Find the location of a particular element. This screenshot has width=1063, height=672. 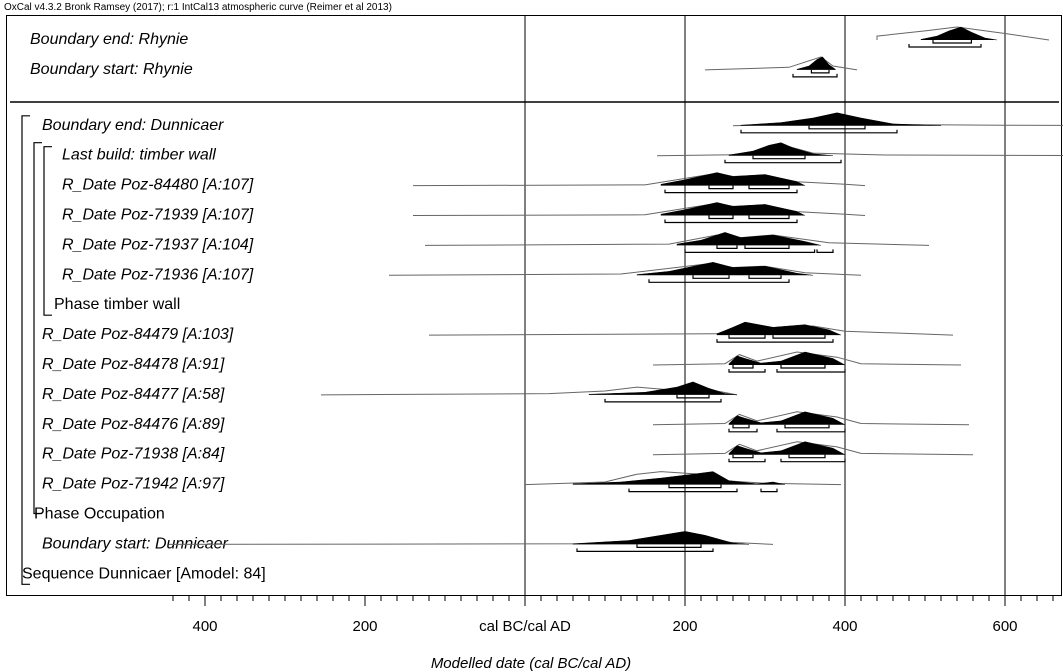

row: R_Date Poz-71939 [A:107] is located at coordinates (464, 213).